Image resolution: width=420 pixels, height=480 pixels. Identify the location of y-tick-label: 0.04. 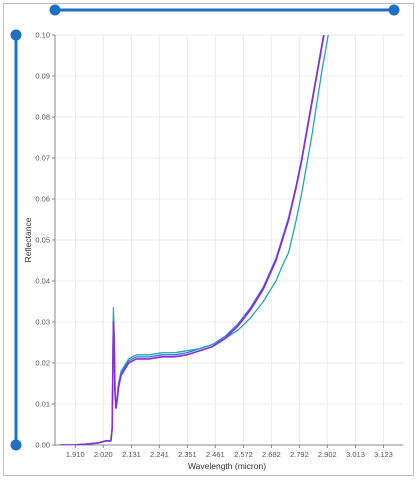
(42, 281).